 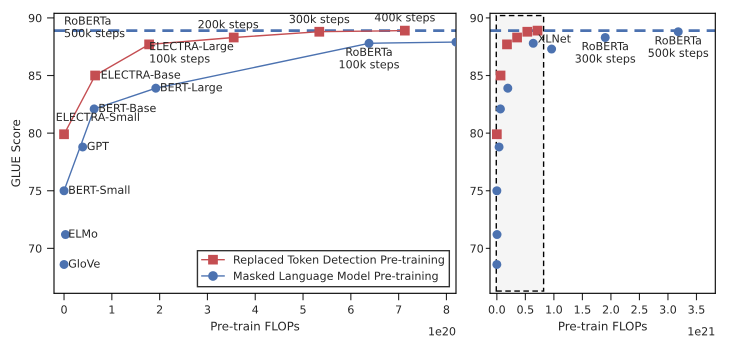 I want to click on annotation: XLNet, so click(x=554, y=38).